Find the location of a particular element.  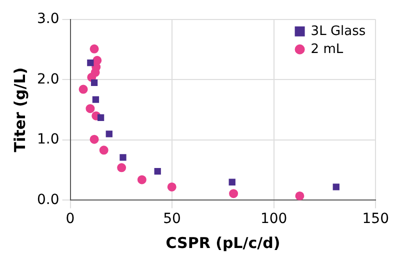

y-tick-label: 2.0 is located at coordinates (48, 79).